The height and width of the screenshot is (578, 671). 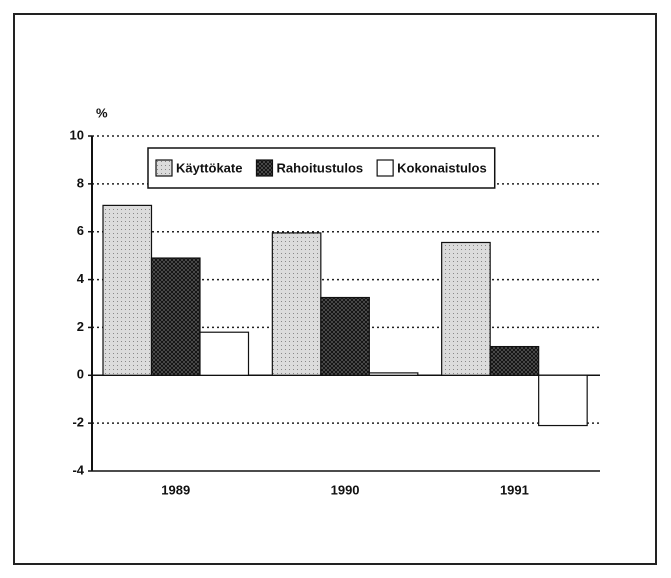 I want to click on legend-label: Rahoitustulos, so click(x=319, y=167).